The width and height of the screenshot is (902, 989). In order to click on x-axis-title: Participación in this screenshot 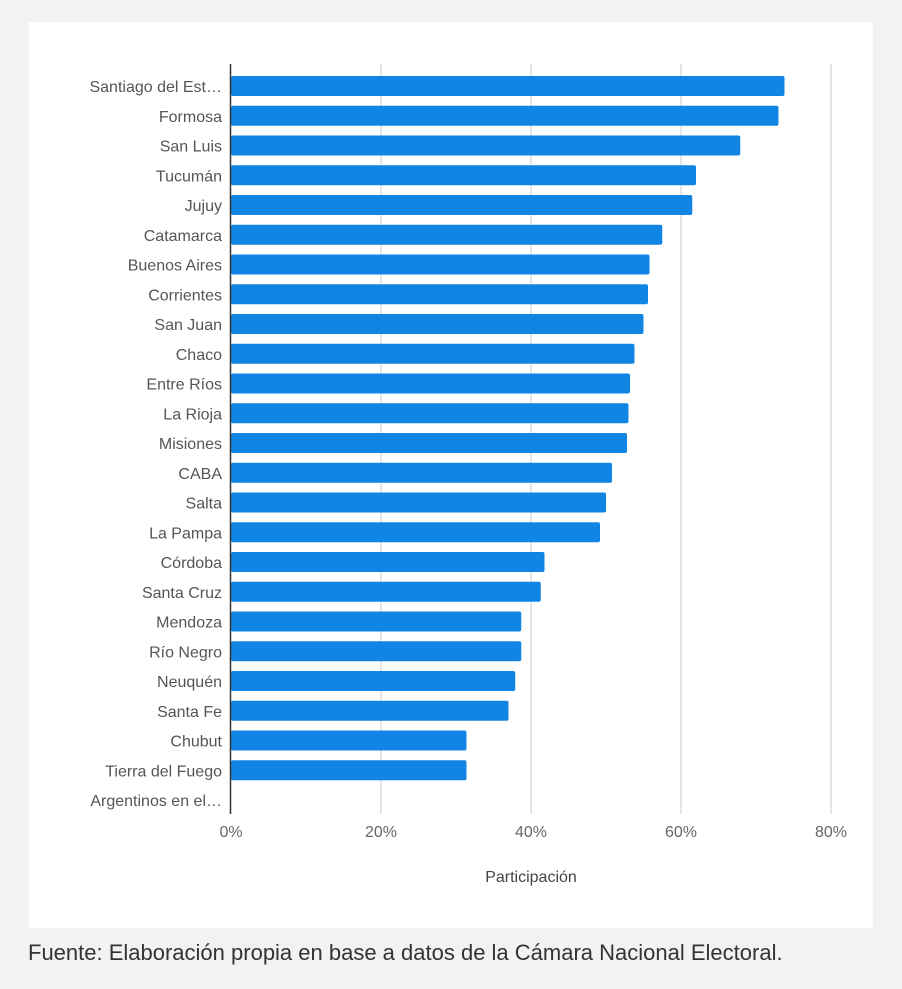, I will do `click(531, 877)`.